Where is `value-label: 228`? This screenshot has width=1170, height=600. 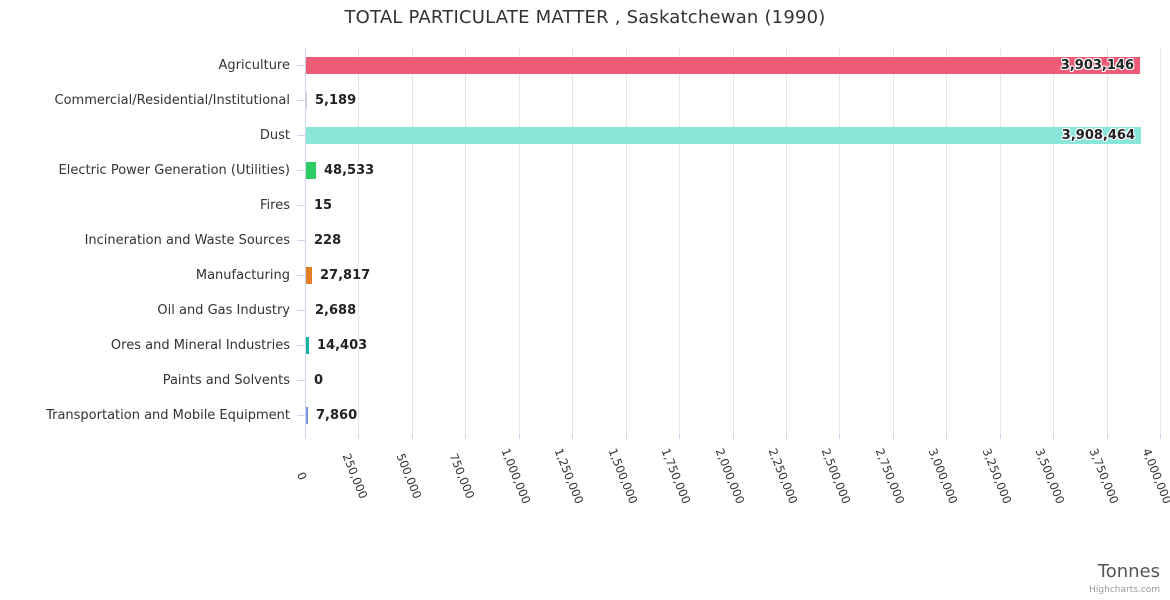 value-label: 228 is located at coordinates (328, 240).